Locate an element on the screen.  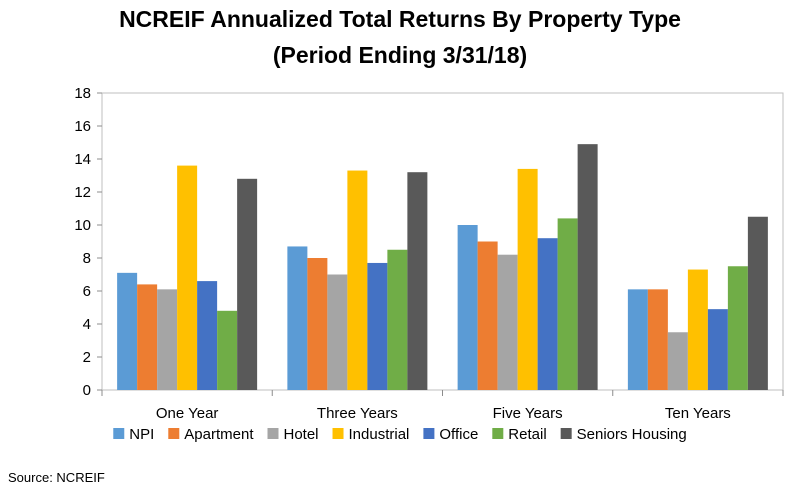
y-tick-label: 14 is located at coordinates (82, 159).